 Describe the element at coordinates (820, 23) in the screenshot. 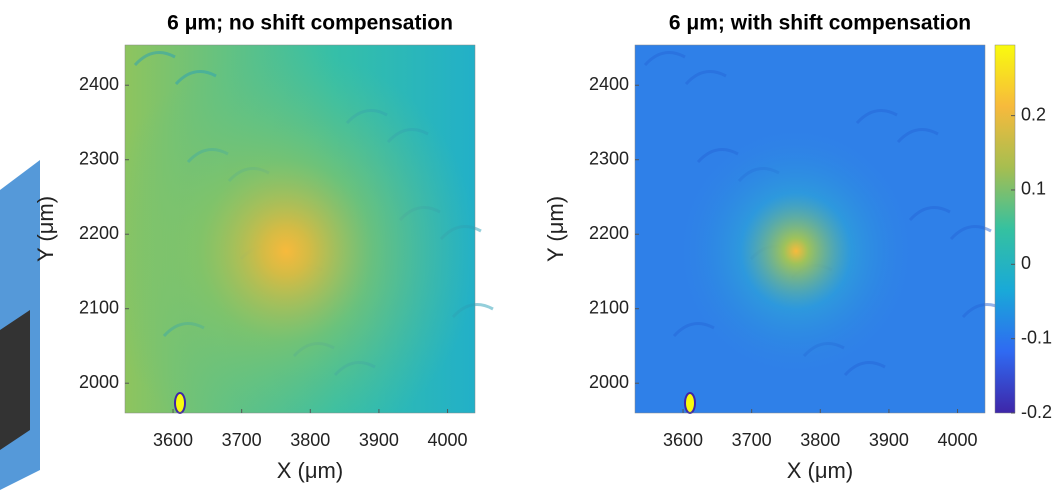

I see `chart-title: 6 μm; with shift compensation` at that location.